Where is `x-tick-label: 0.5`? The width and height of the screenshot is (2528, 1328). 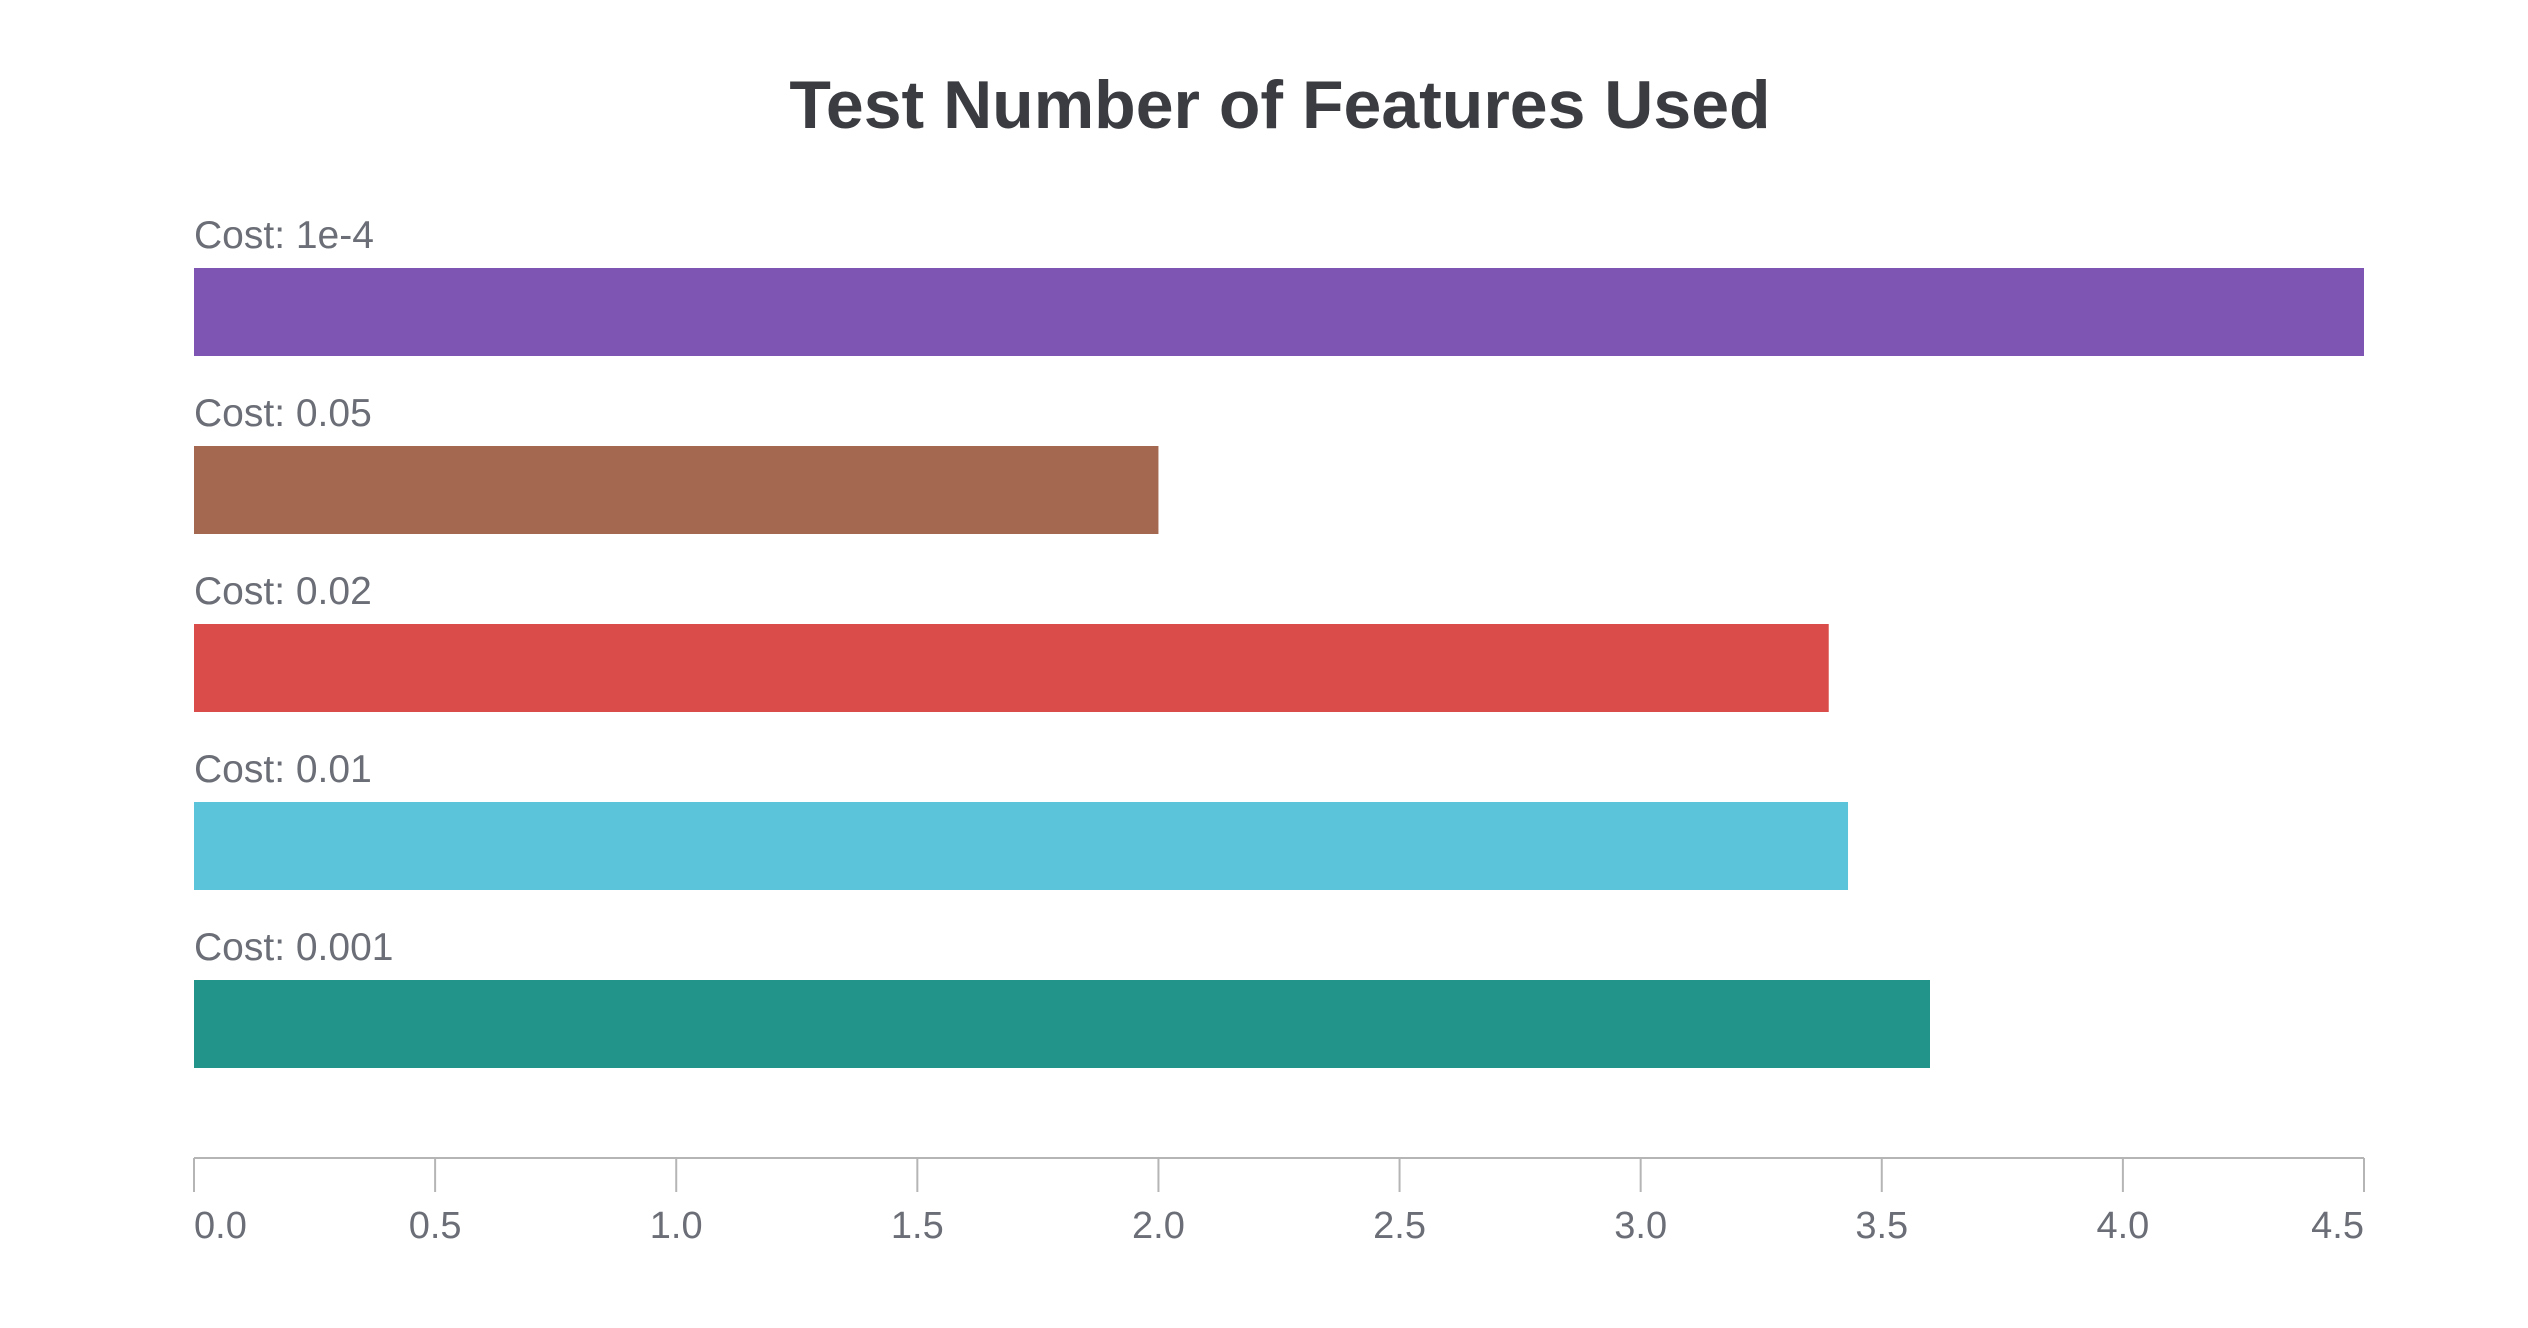
x-tick-label: 0.5 is located at coordinates (435, 1226).